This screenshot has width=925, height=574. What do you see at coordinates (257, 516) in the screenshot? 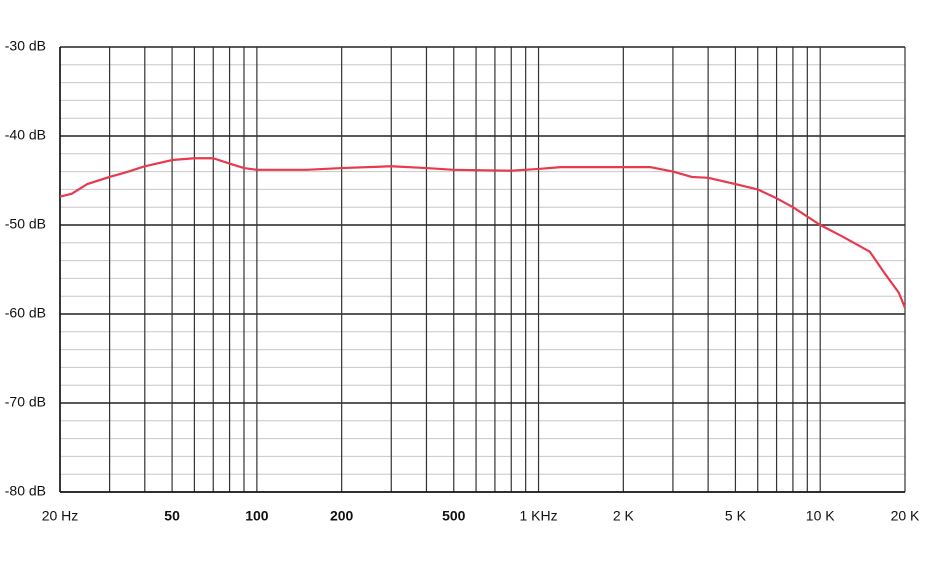
I see `x-tick-label: 100` at bounding box center [257, 516].